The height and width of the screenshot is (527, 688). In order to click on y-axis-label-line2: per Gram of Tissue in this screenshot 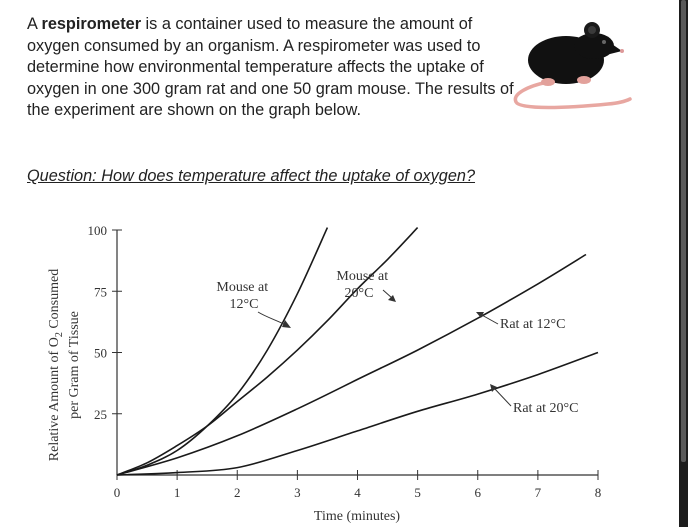, I will do `click(74, 365)`.